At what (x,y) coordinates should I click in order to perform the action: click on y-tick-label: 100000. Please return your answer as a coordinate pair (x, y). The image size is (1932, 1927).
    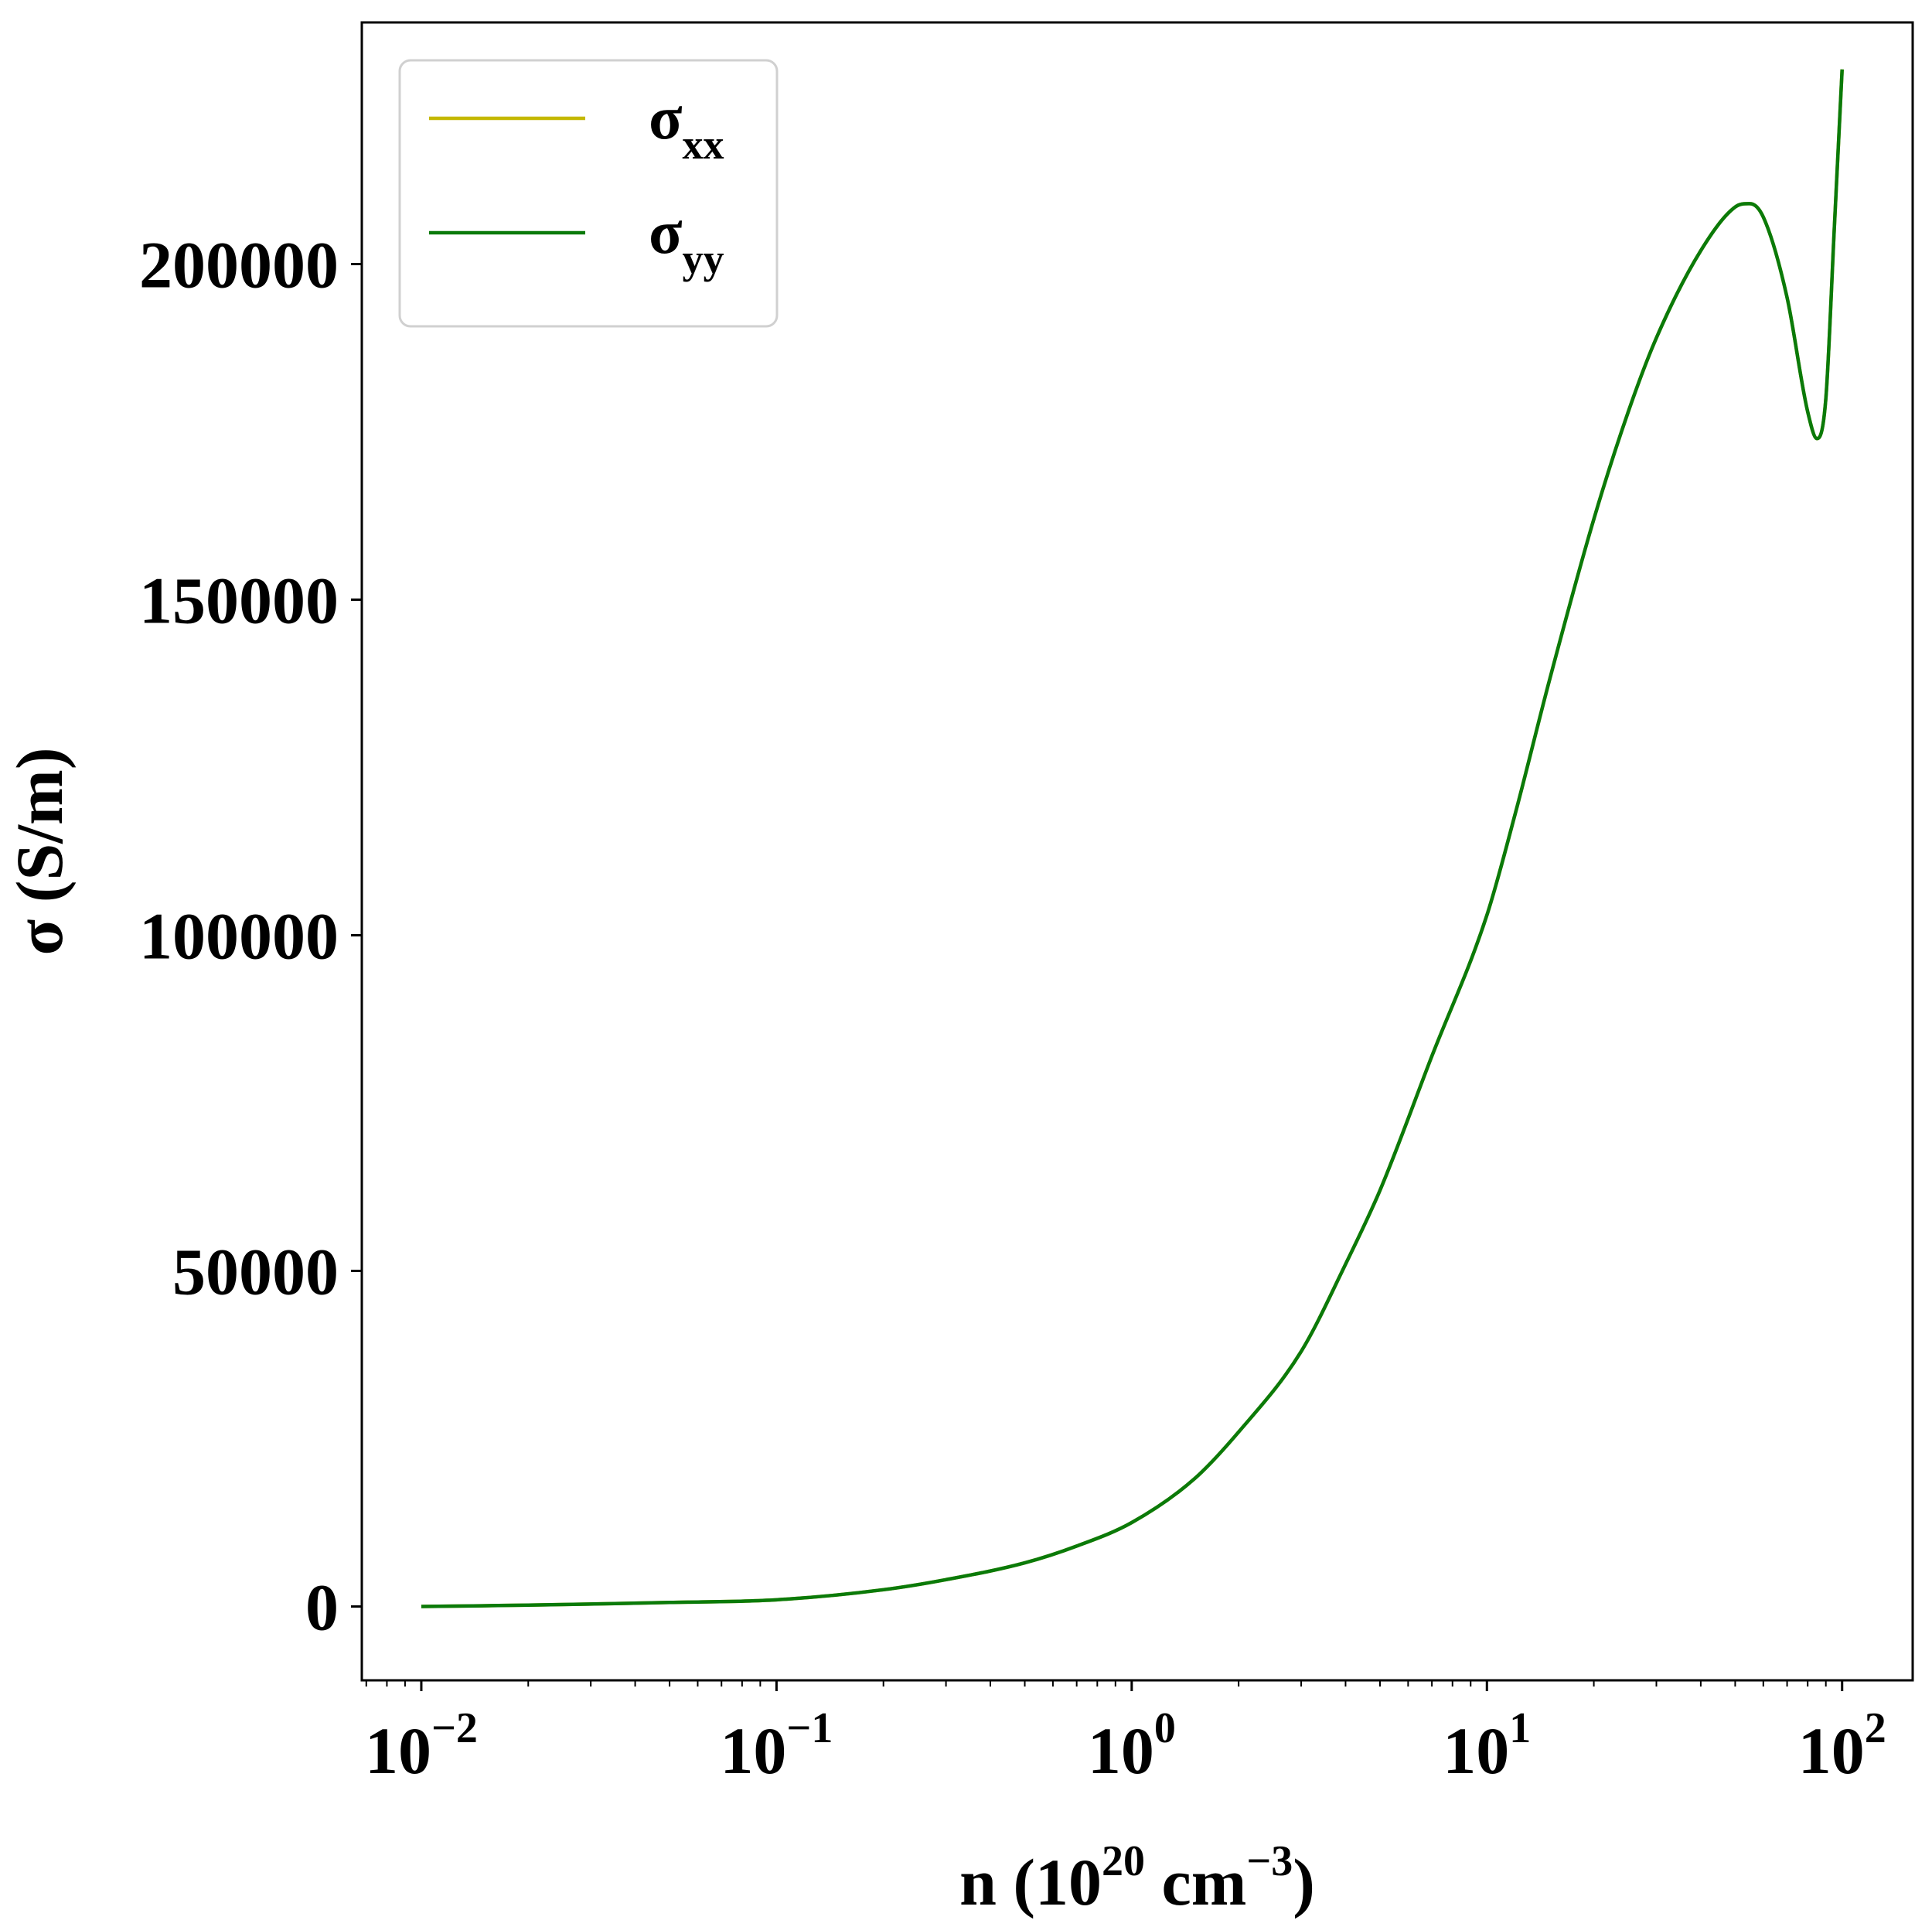
    Looking at the image, I should click on (239, 936).